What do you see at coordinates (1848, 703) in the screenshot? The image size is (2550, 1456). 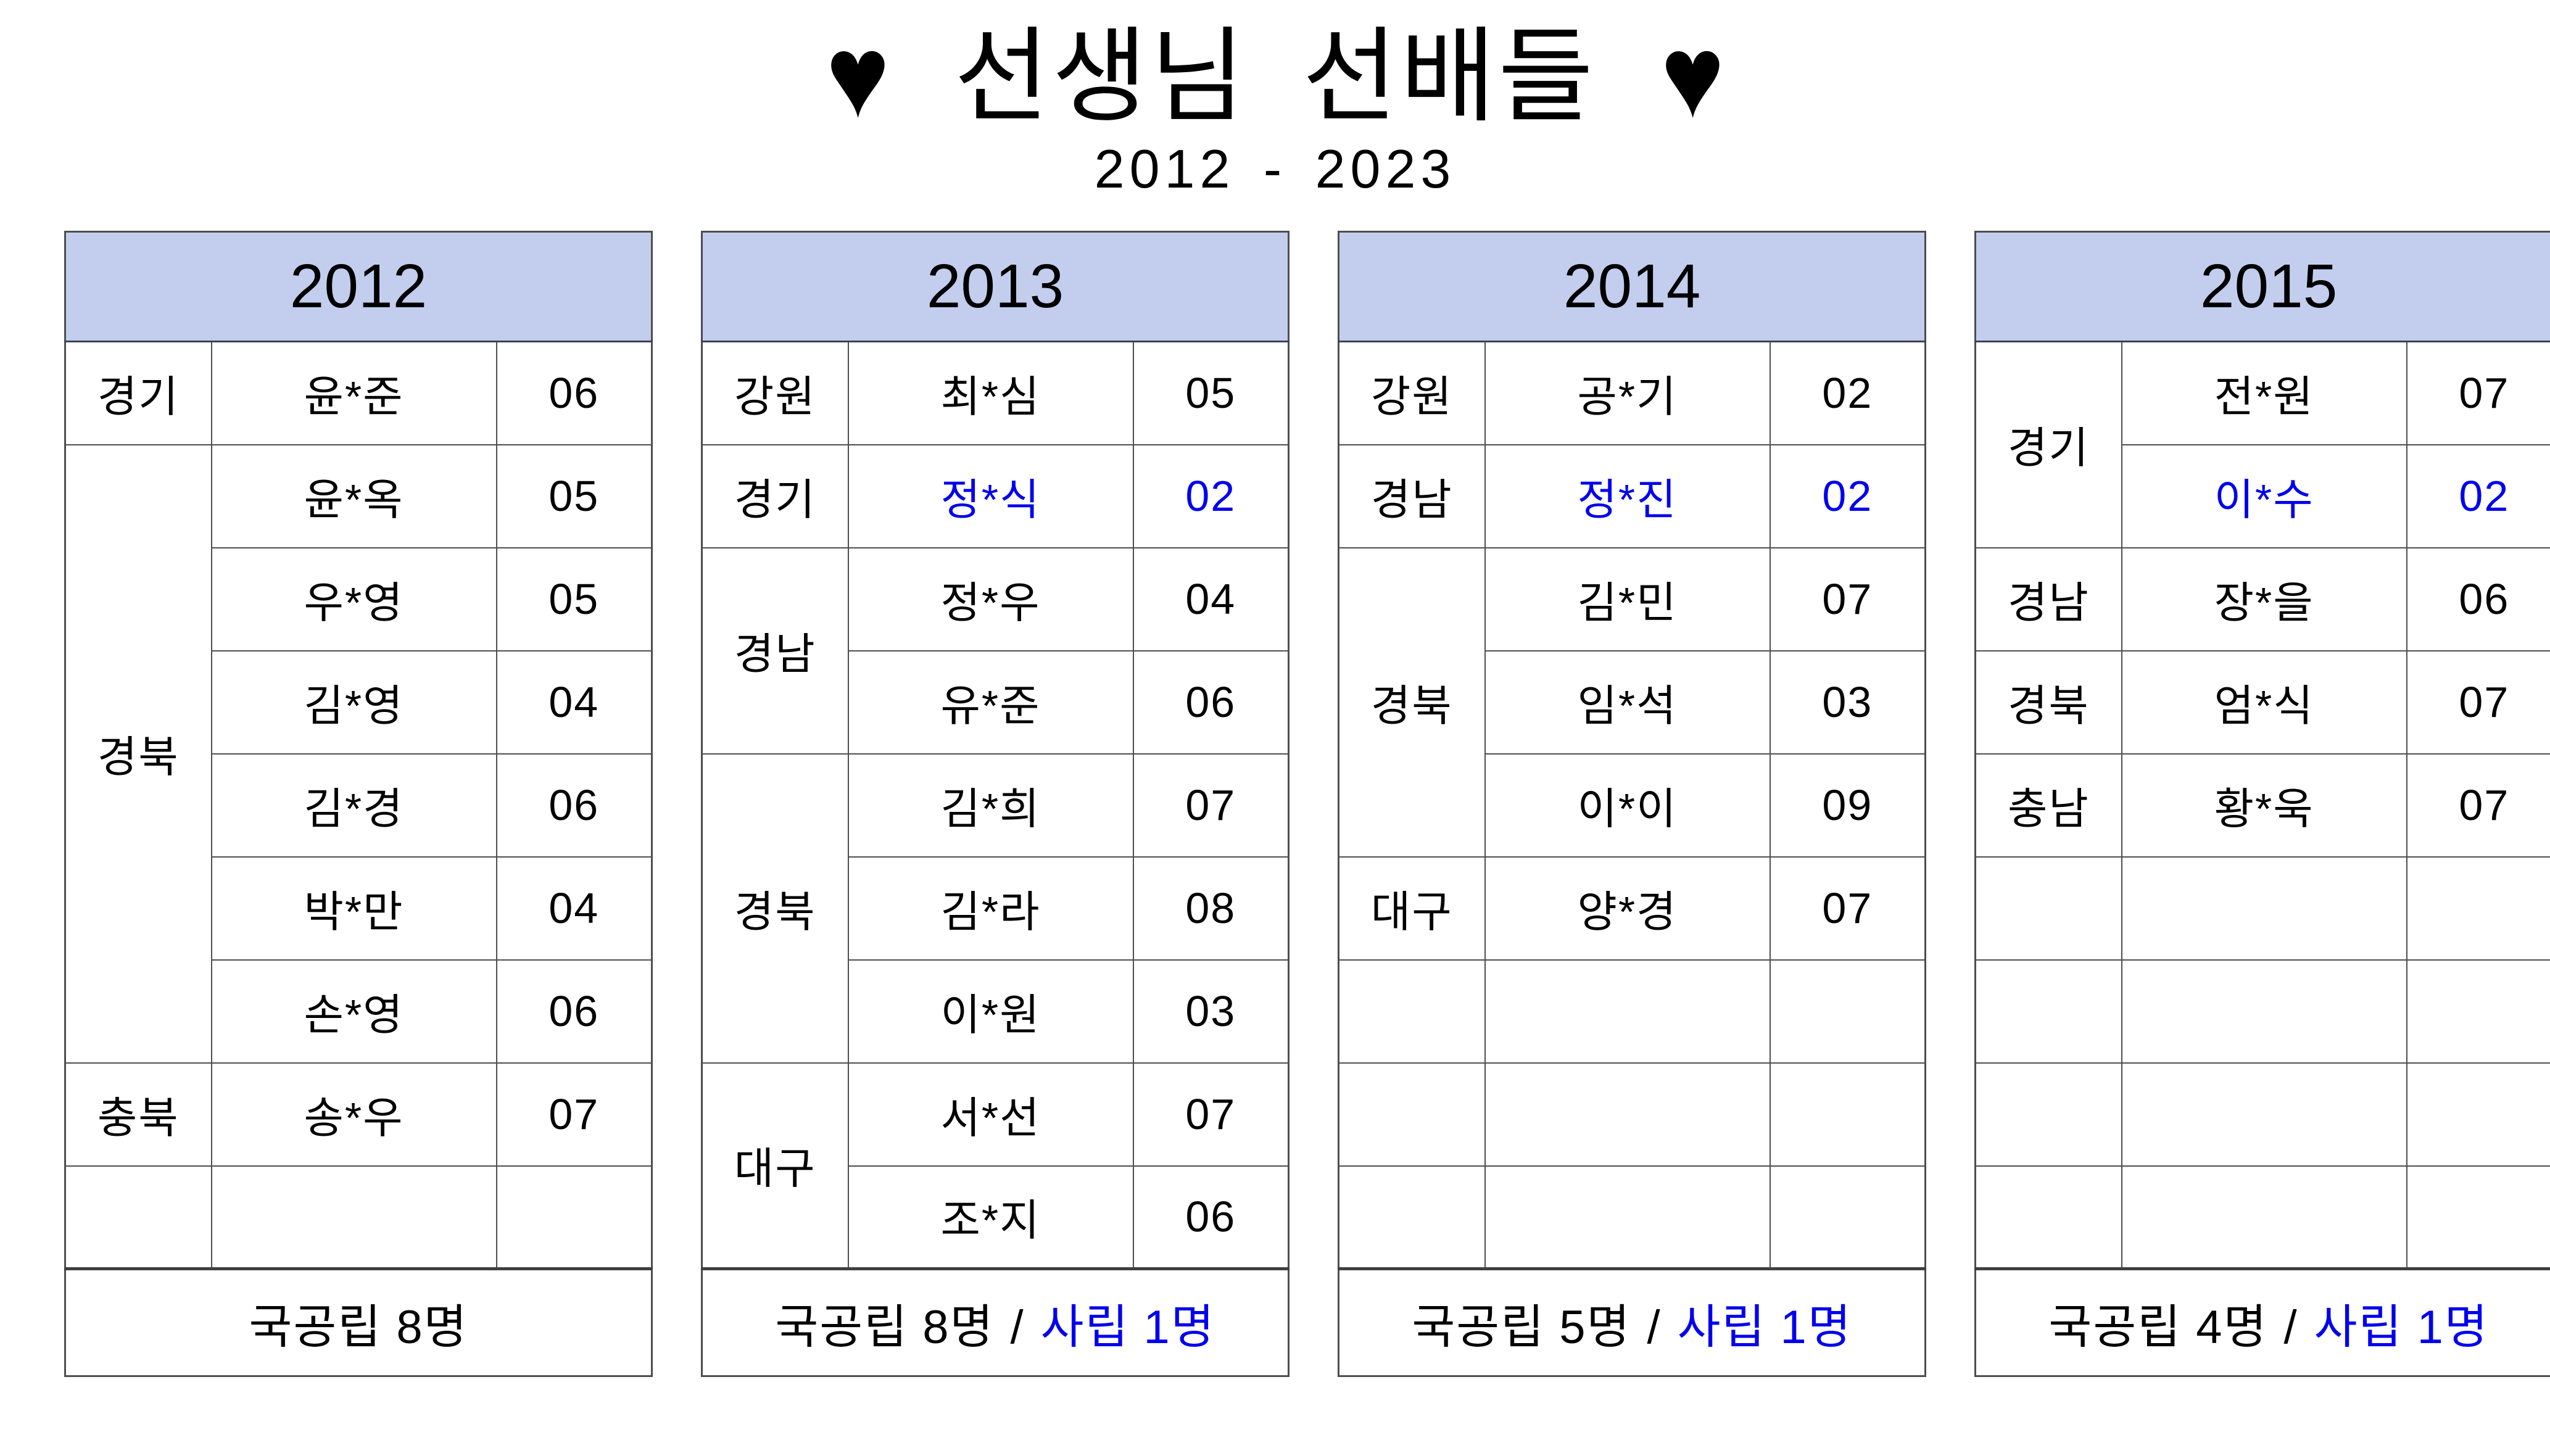 I see `number-cell: 03` at bounding box center [1848, 703].